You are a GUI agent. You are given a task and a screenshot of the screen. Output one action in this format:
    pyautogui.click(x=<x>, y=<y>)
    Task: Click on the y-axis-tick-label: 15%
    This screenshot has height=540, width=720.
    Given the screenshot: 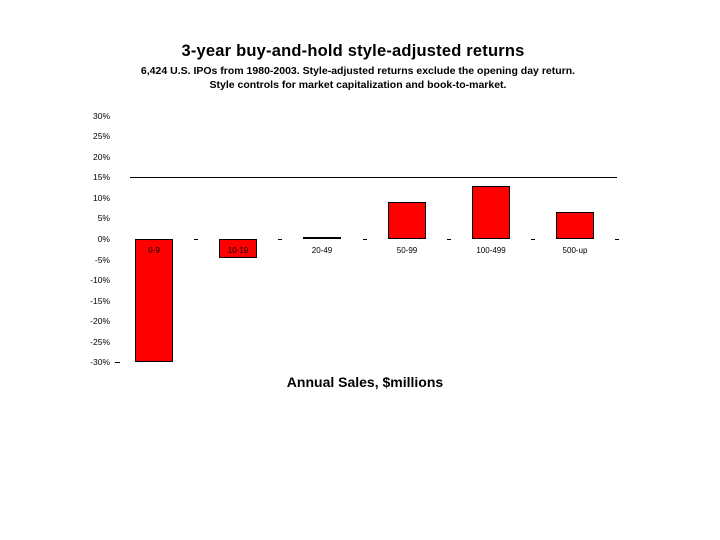 What is the action you would take?
    pyautogui.click(x=101, y=177)
    